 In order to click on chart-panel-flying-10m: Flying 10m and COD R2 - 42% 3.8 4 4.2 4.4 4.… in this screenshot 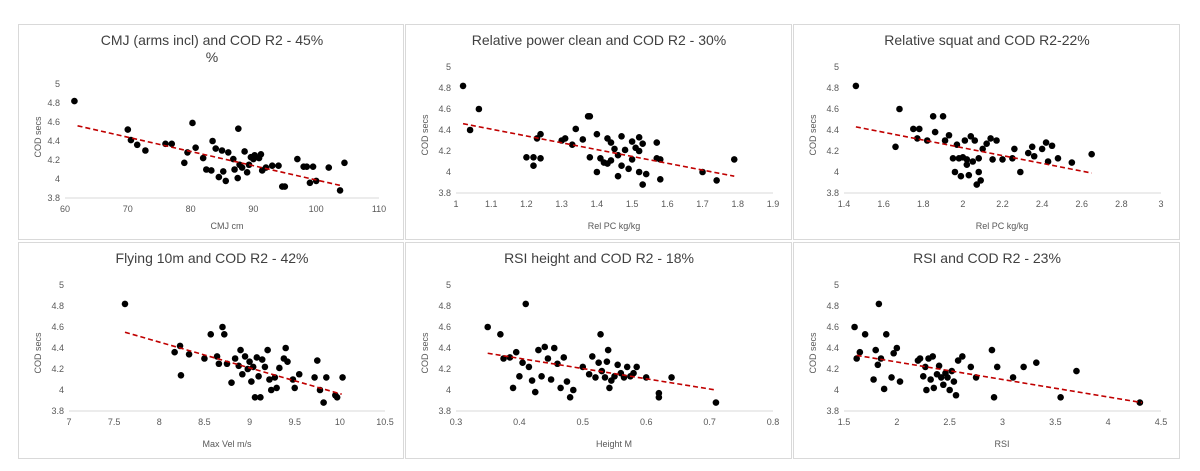, I will do `click(211, 350)`.